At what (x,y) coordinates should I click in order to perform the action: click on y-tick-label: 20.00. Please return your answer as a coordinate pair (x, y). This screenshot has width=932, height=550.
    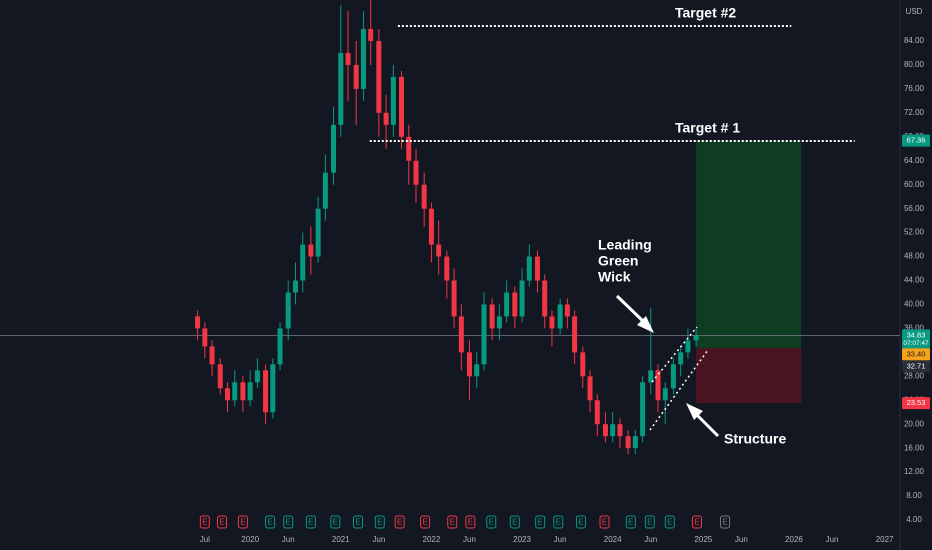
    Looking at the image, I should click on (914, 423).